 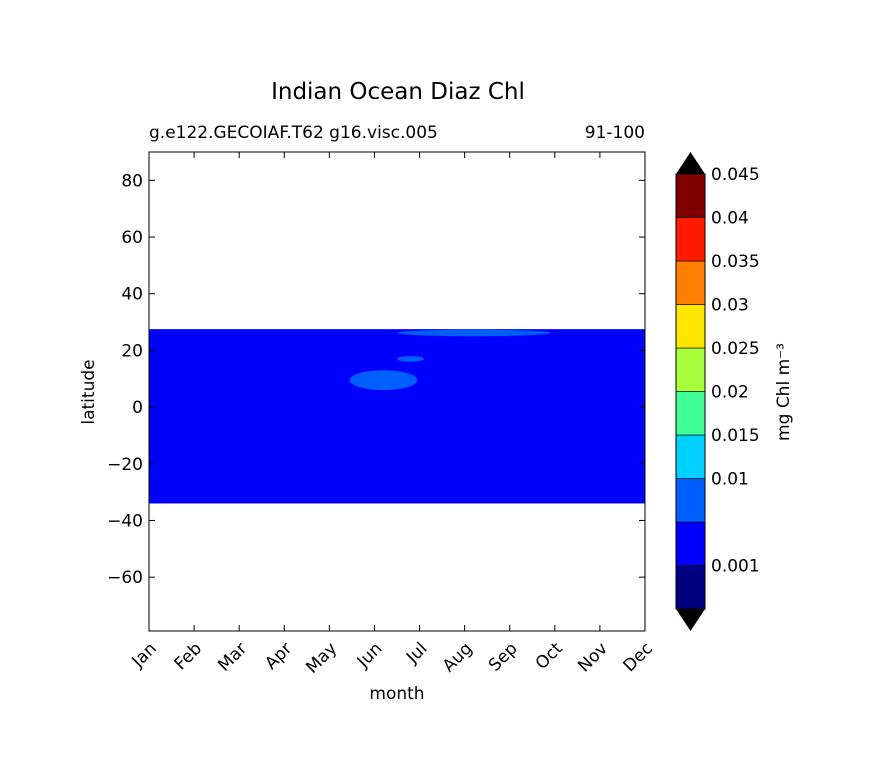 What do you see at coordinates (144, 655) in the screenshot?
I see `x-tick-label: Jan` at bounding box center [144, 655].